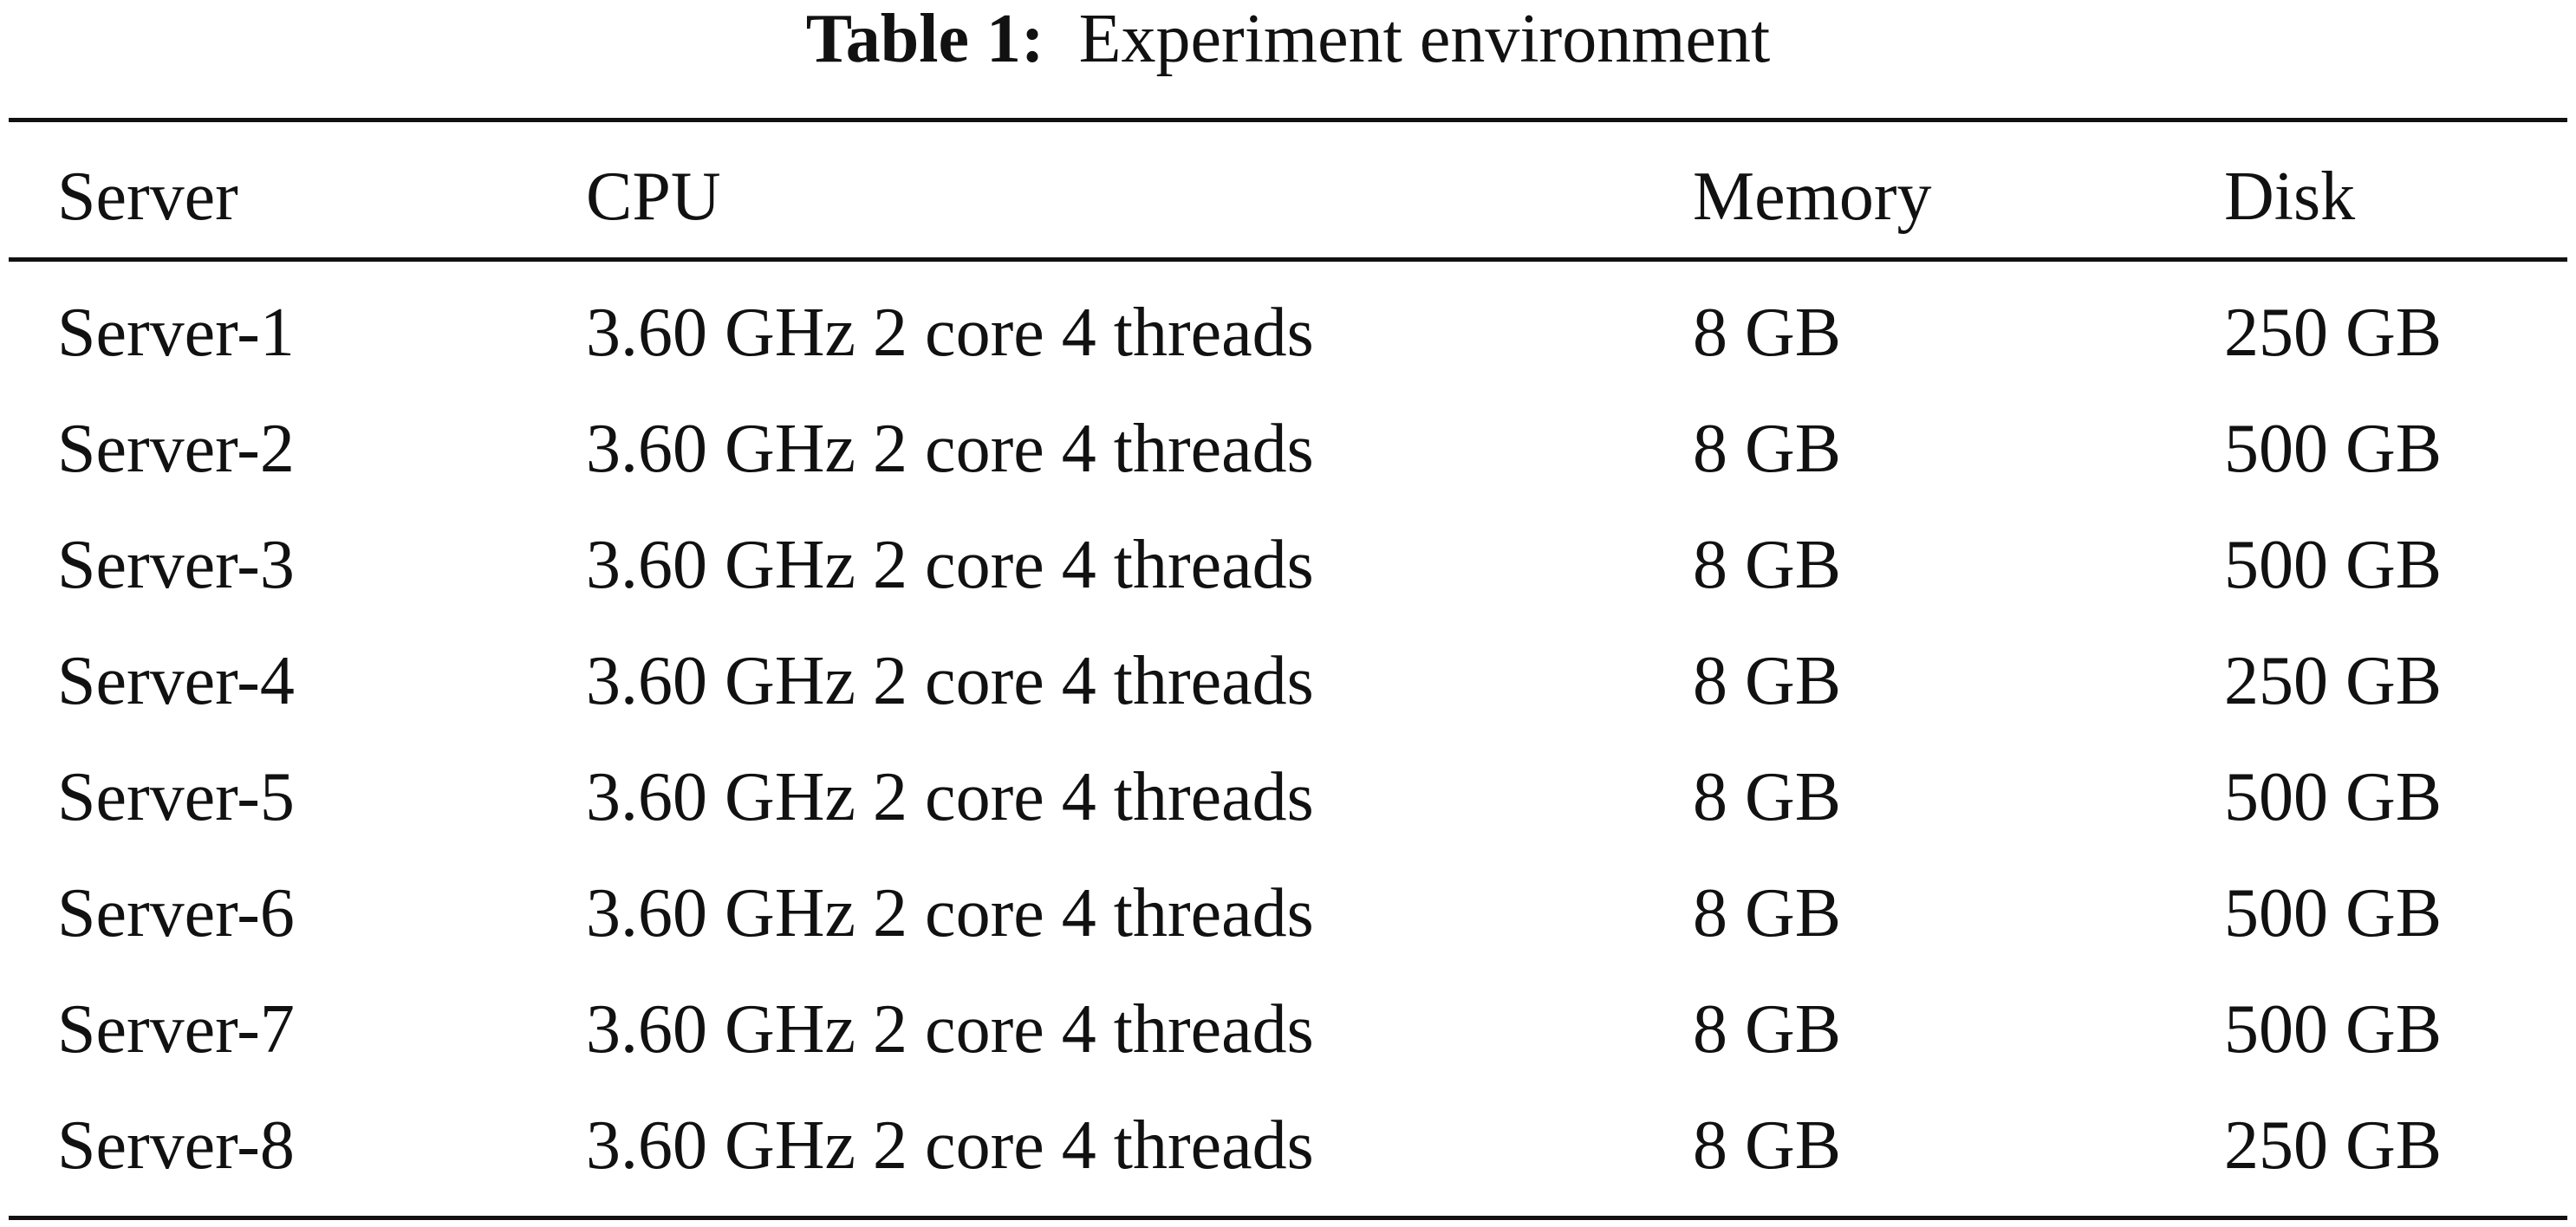  What do you see at coordinates (1812, 197) in the screenshot?
I see `header-memory: Memory` at bounding box center [1812, 197].